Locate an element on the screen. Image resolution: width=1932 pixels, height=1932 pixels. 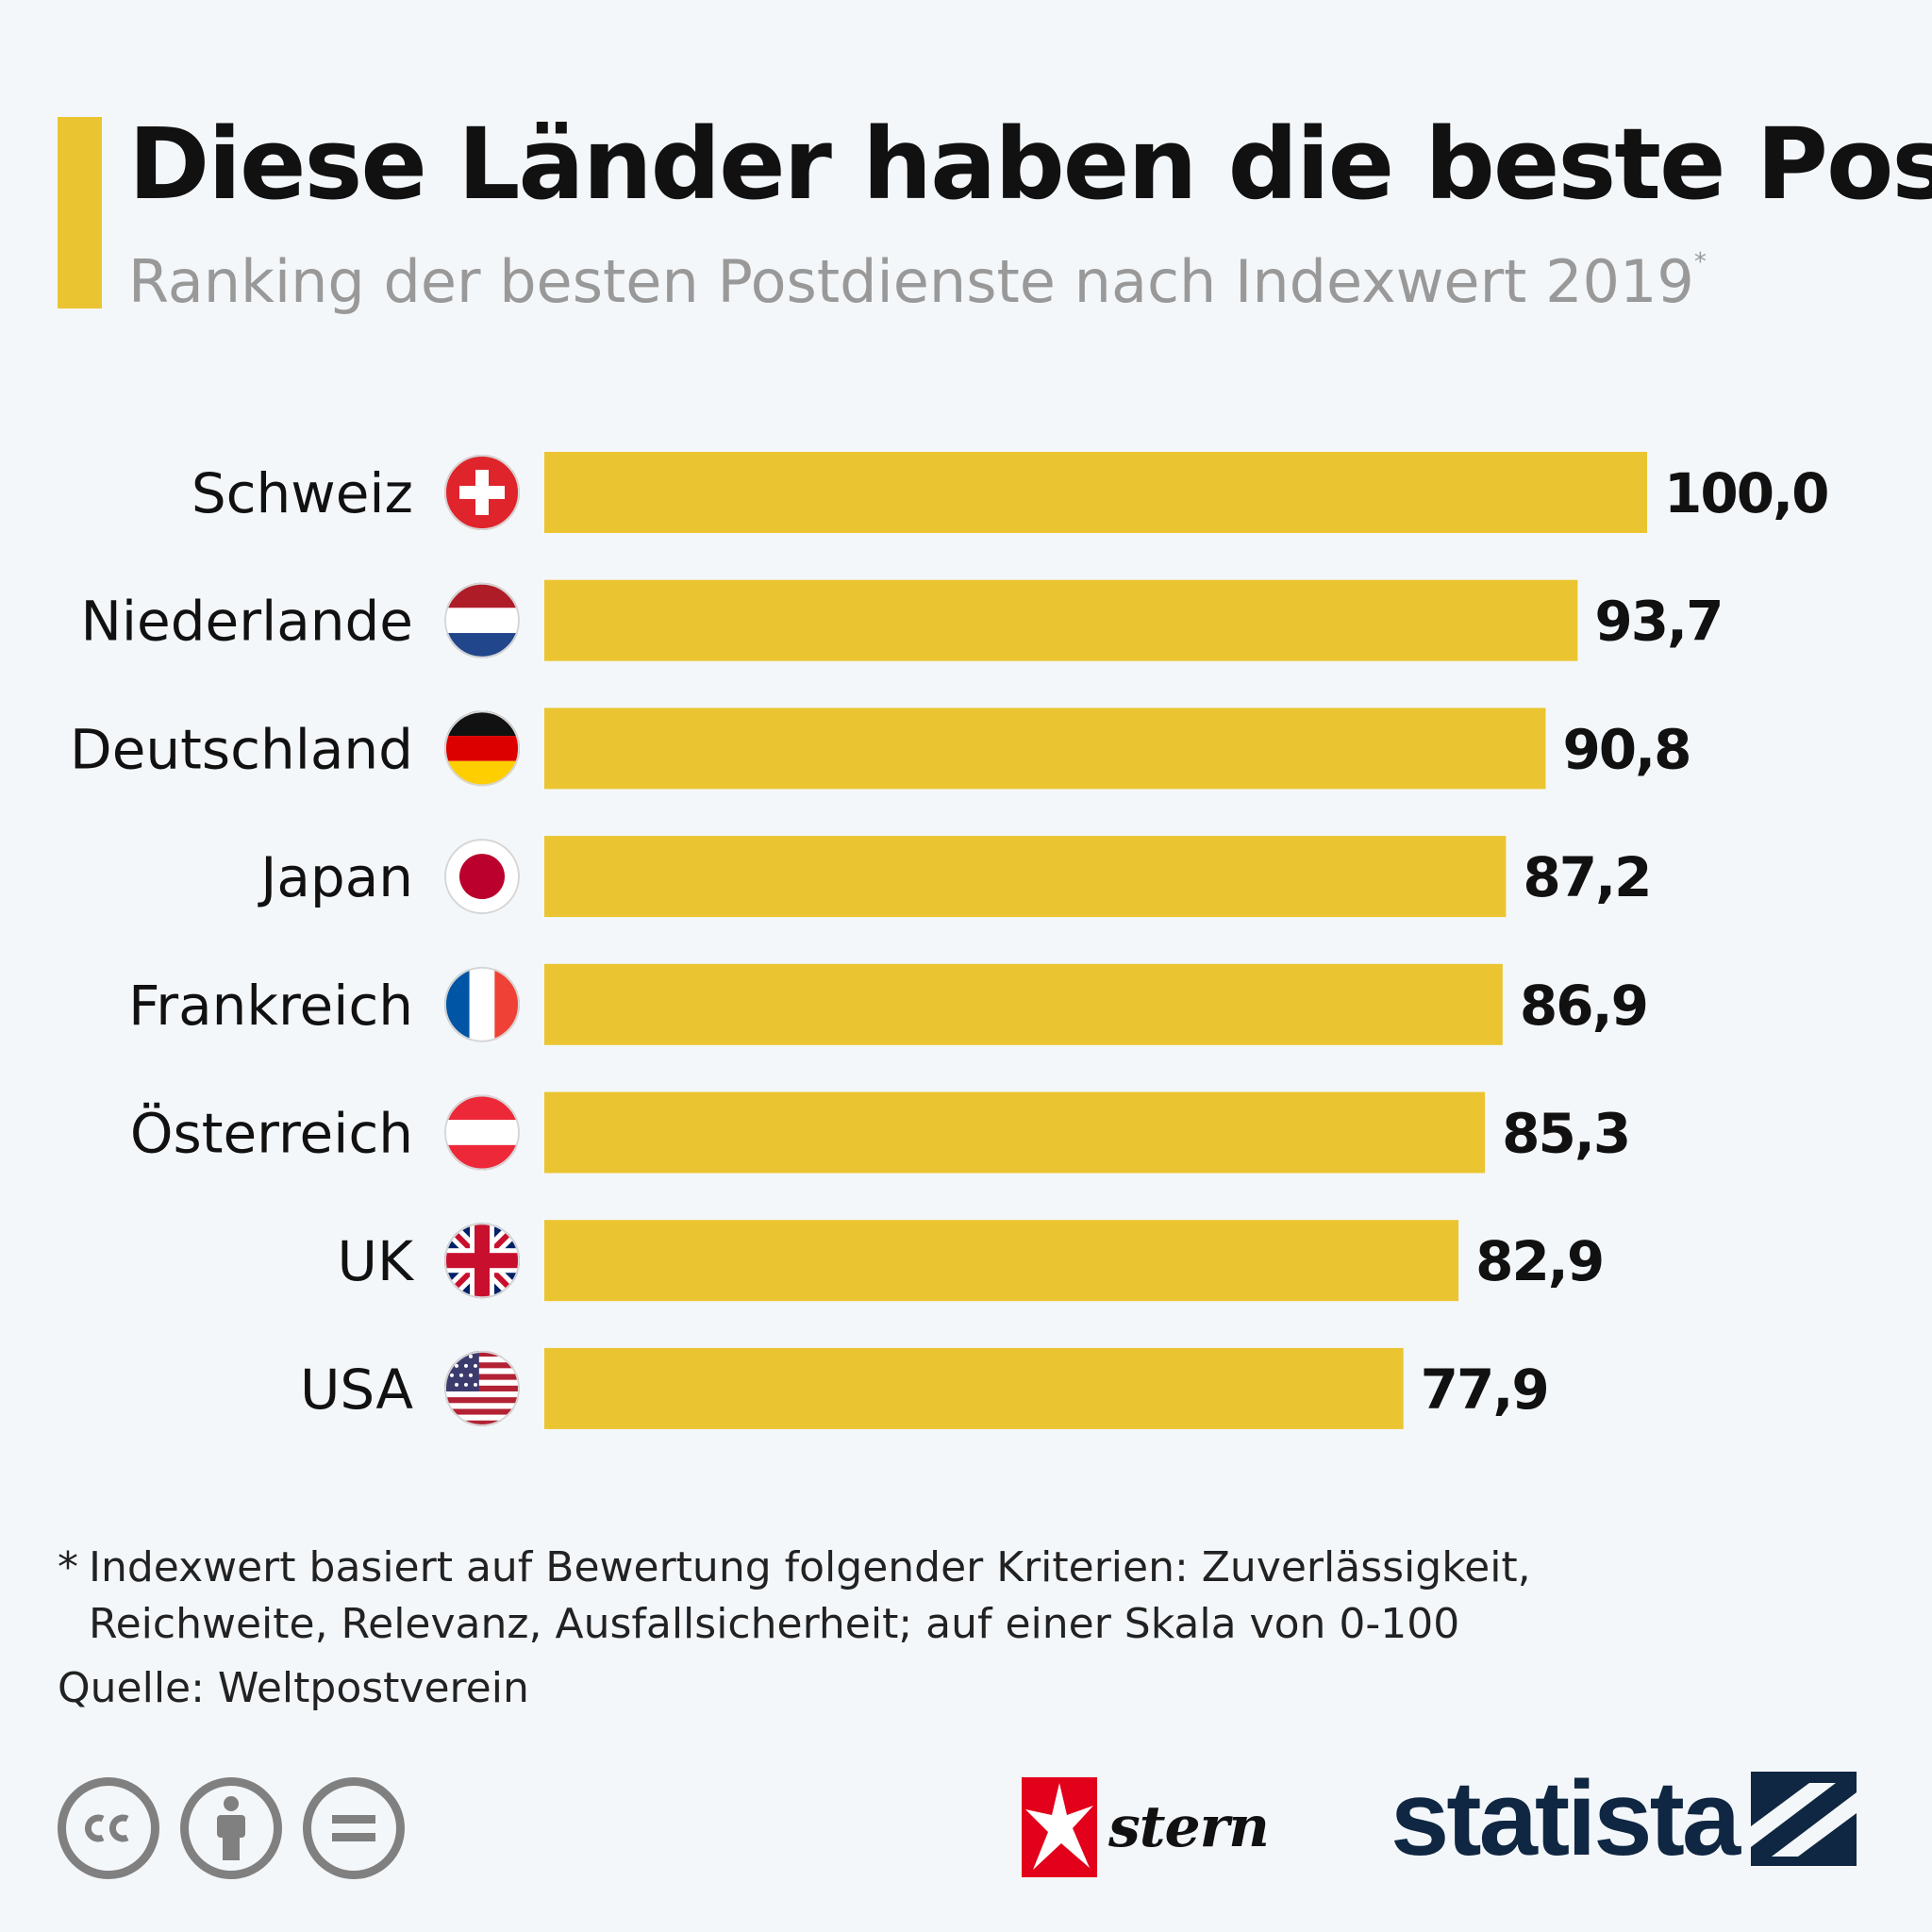
equals-glyph is located at coordinates (353, 1828).